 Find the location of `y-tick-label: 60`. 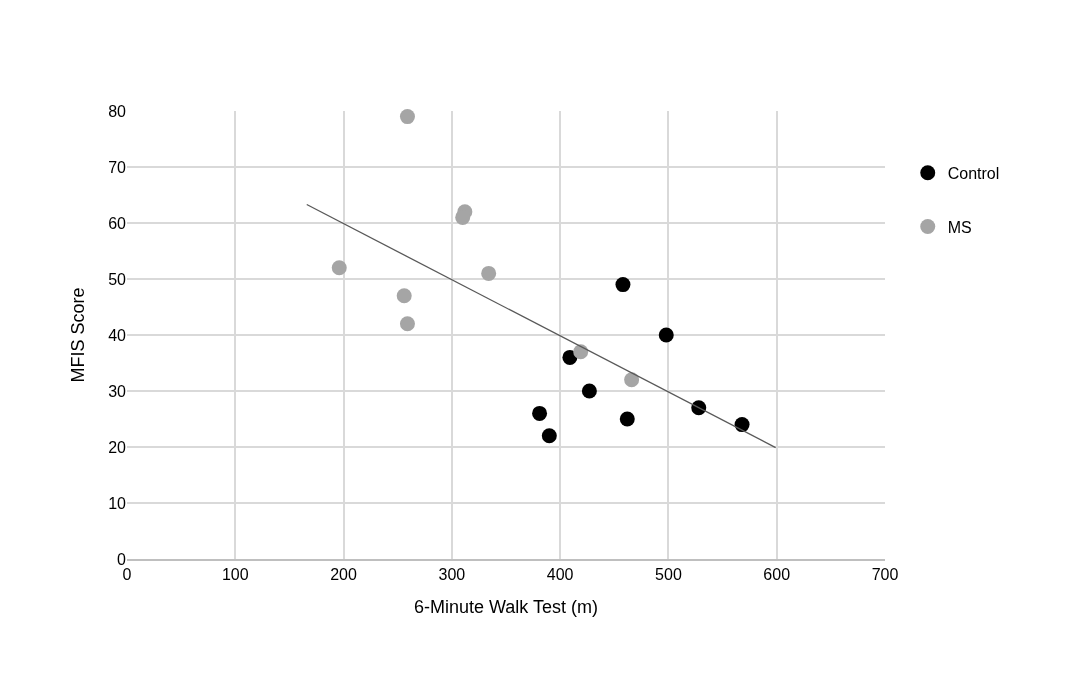

y-tick-label: 60 is located at coordinates (117, 223).